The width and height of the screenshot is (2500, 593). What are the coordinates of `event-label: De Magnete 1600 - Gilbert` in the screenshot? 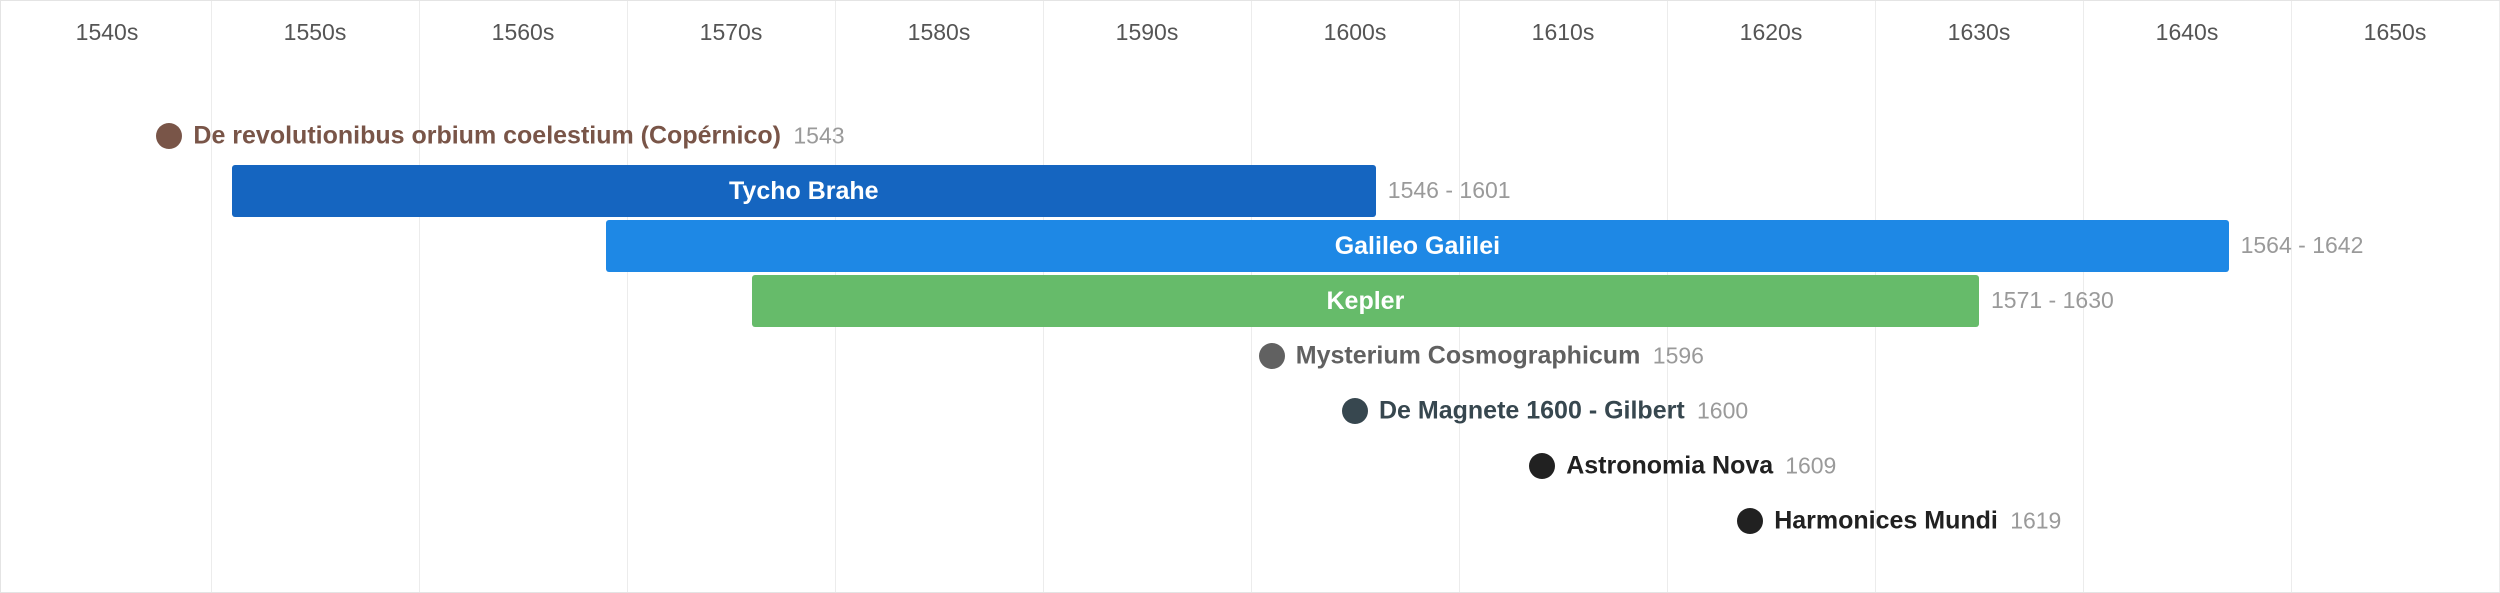 It's located at (1532, 410).